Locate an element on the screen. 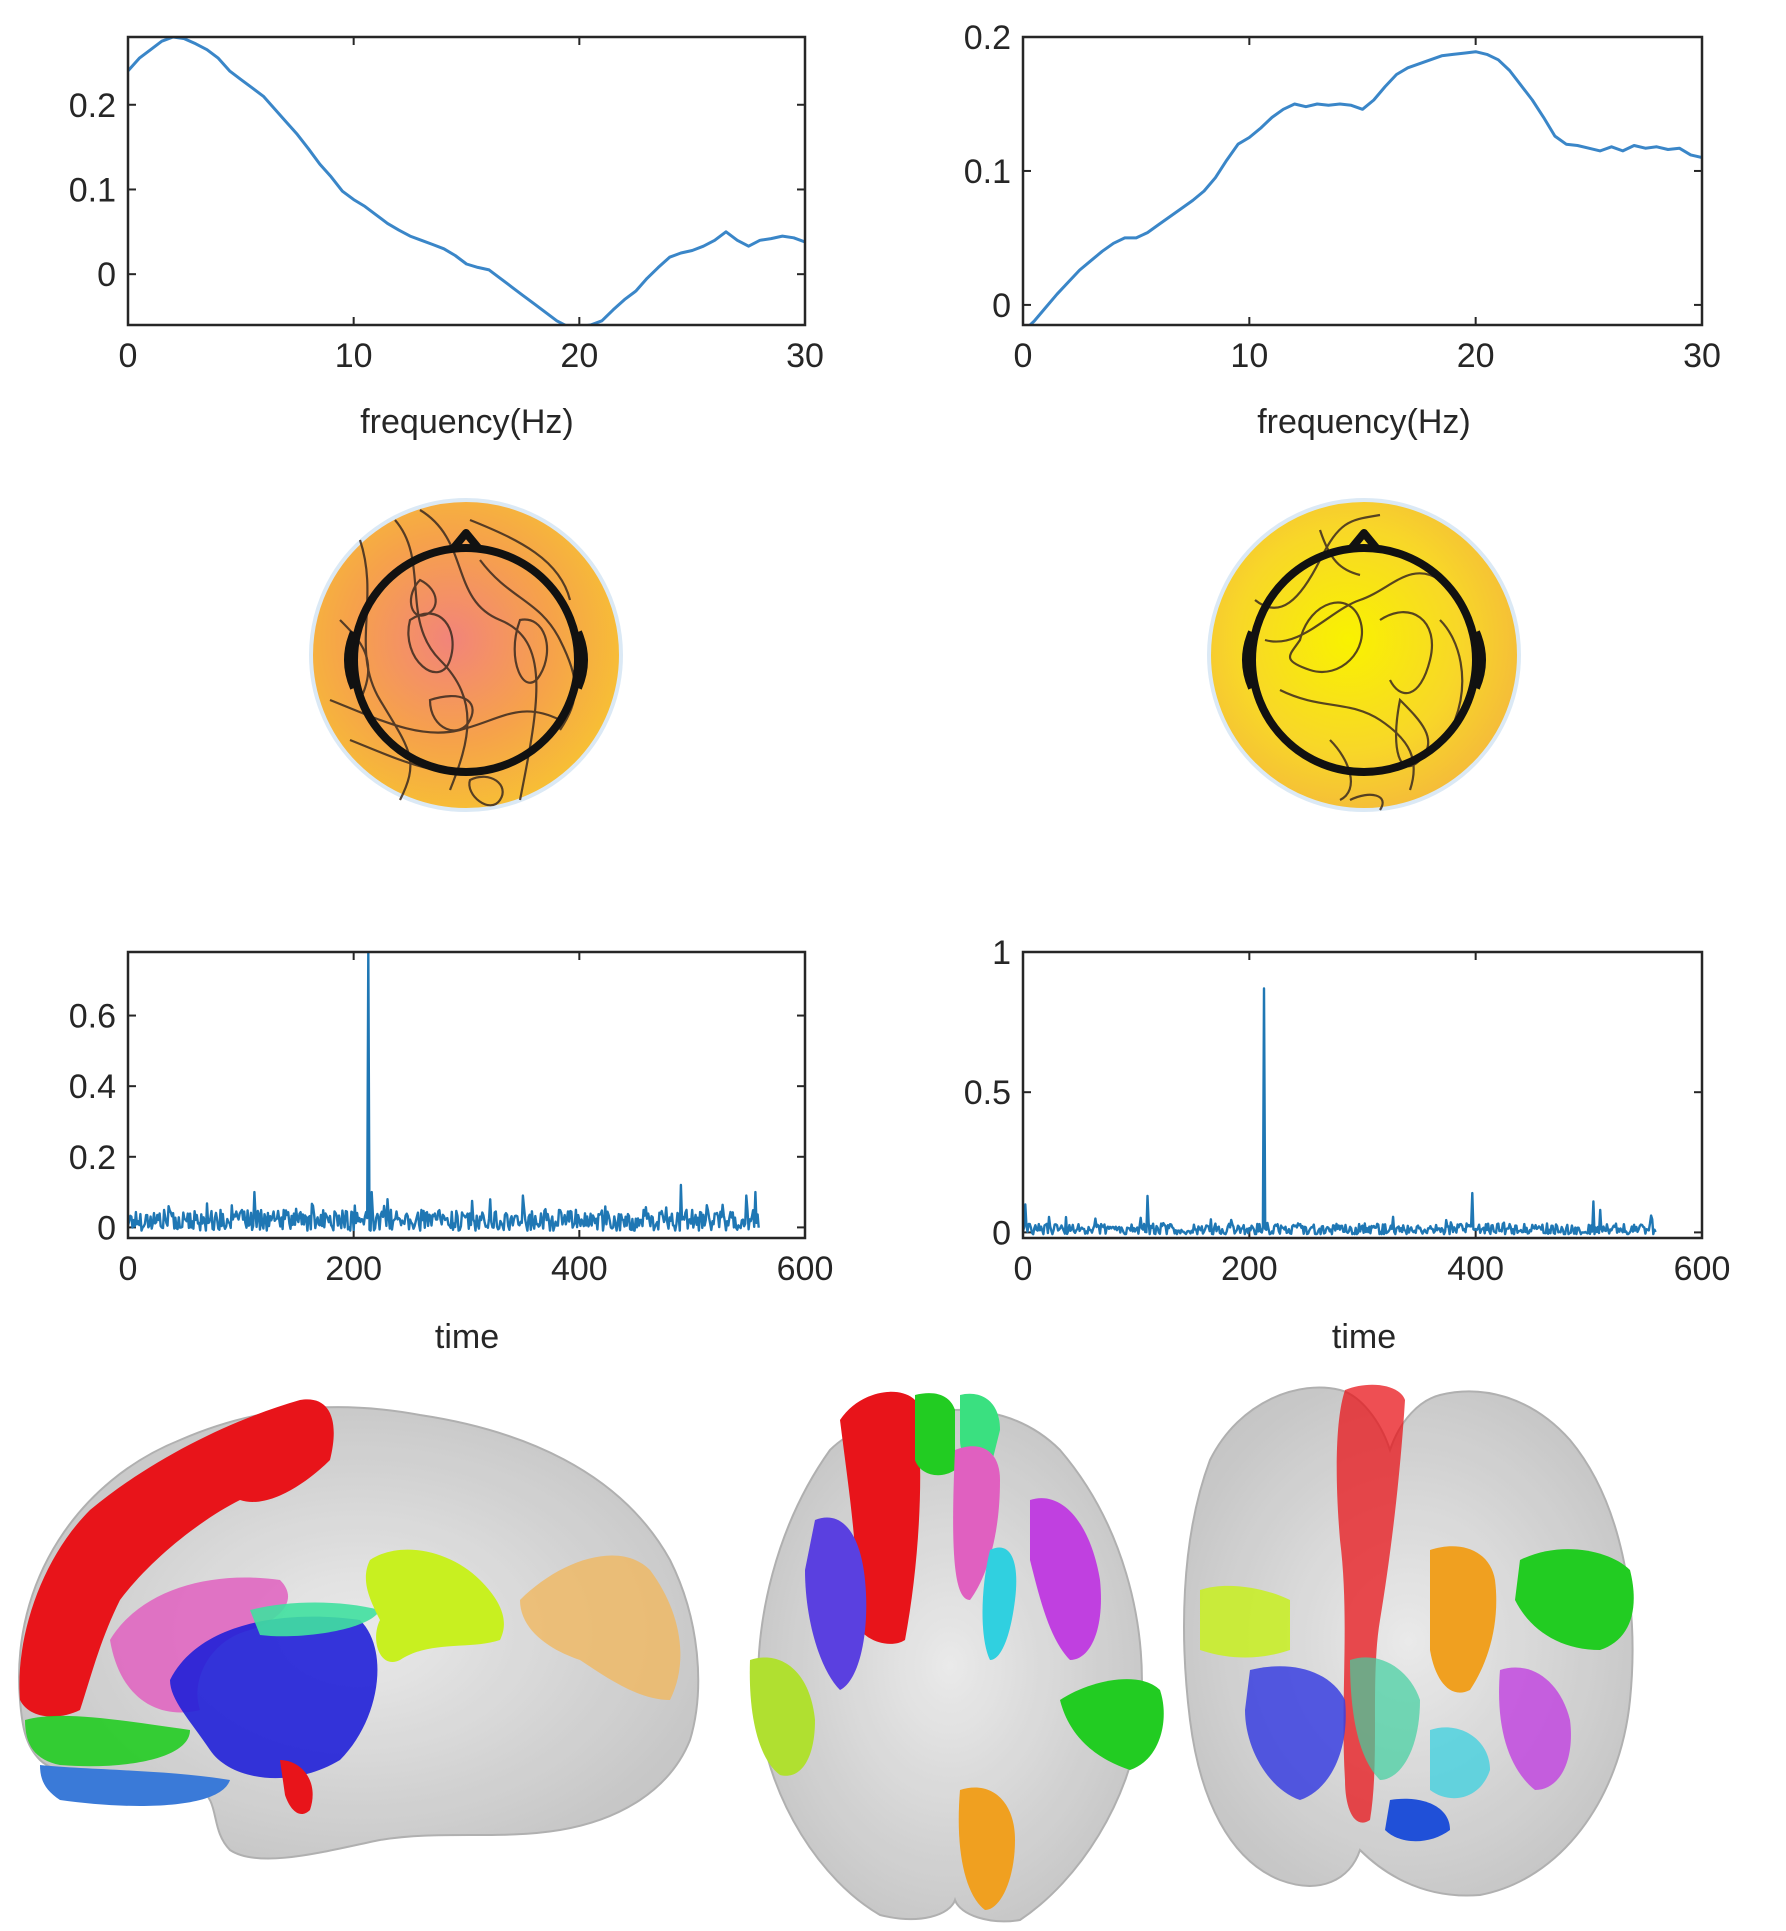 Image resolution: width=1786 pixels, height=1931 pixels. region-blue-bottom is located at coordinates (1417, 1820).